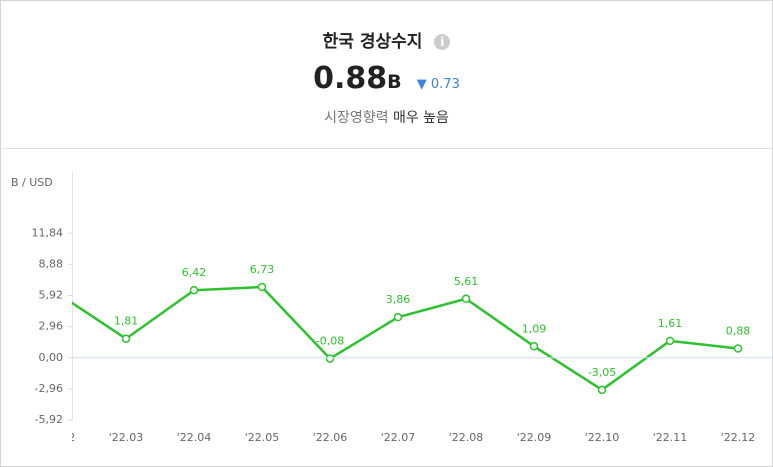 Image resolution: width=773 pixels, height=467 pixels. I want to click on unit: B, so click(394, 82).